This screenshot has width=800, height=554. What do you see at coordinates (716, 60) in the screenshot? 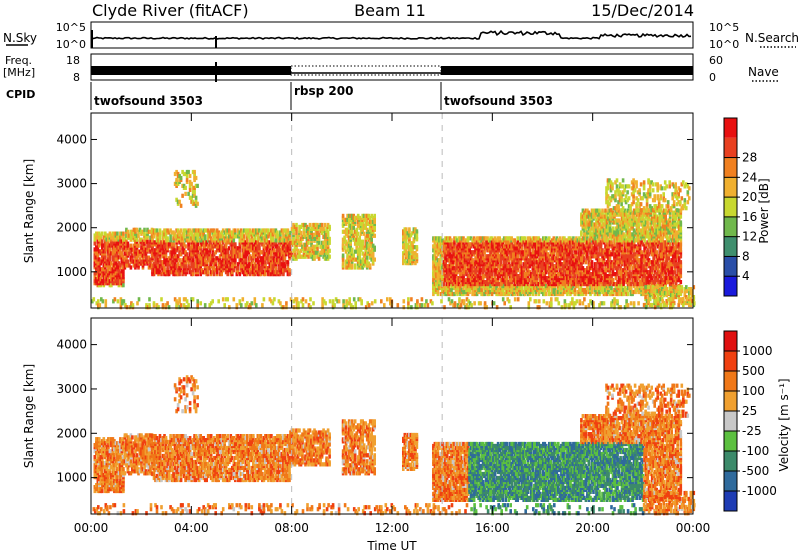
I see `freq-tick-right-top: 60` at bounding box center [716, 60].